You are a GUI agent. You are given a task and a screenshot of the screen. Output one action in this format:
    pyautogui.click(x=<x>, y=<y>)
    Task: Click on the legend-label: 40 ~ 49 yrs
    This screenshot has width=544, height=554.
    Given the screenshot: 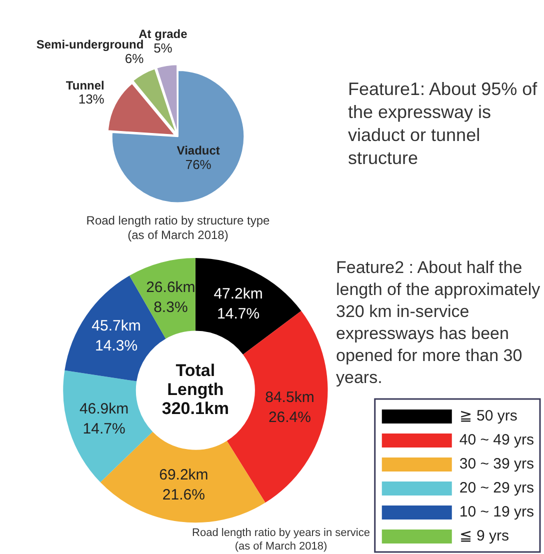 What is the action you would take?
    pyautogui.click(x=496, y=440)
    